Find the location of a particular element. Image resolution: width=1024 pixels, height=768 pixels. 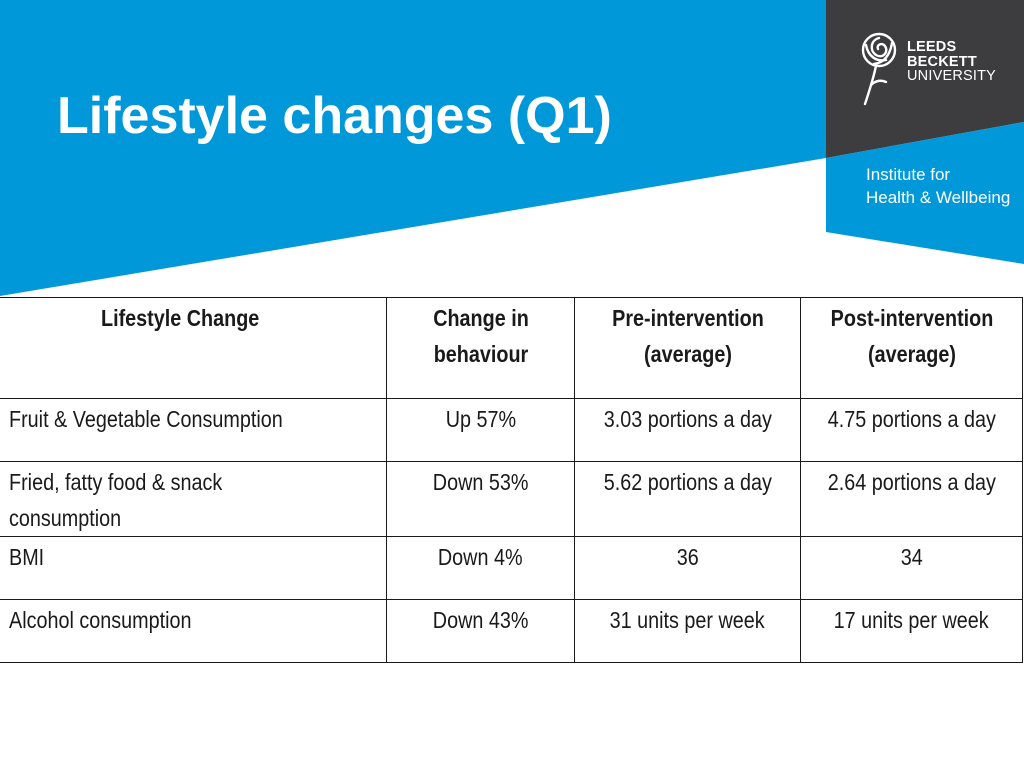

university-name: LEEDS BECKETT UNIVERSITY is located at coordinates (951, 62).